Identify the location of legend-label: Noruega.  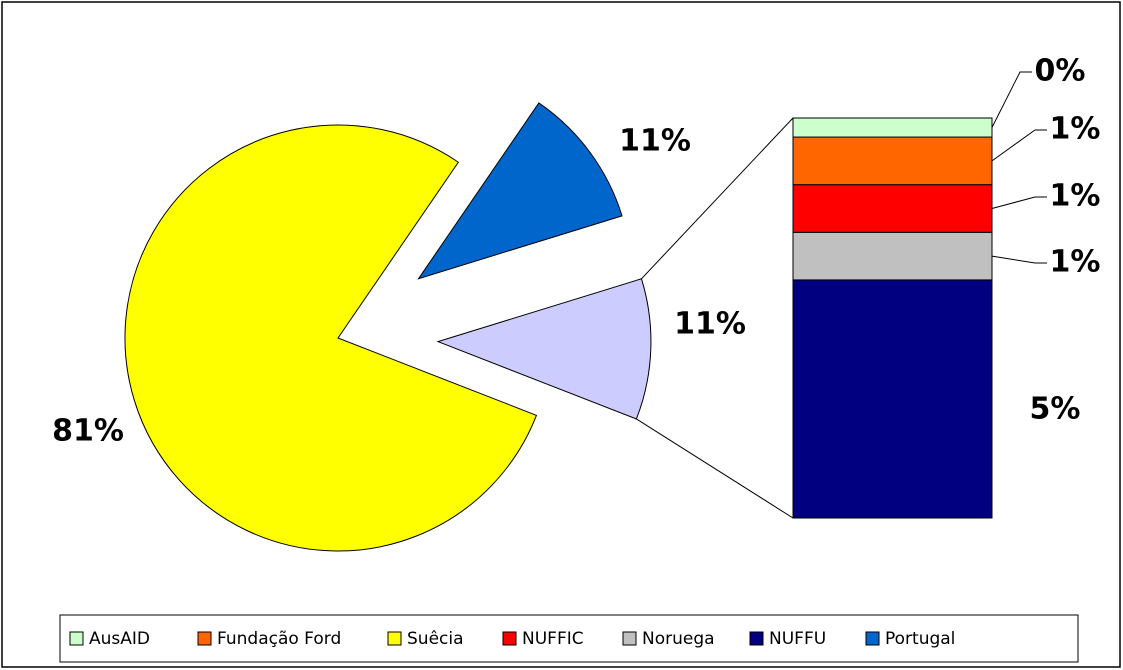
(678, 639).